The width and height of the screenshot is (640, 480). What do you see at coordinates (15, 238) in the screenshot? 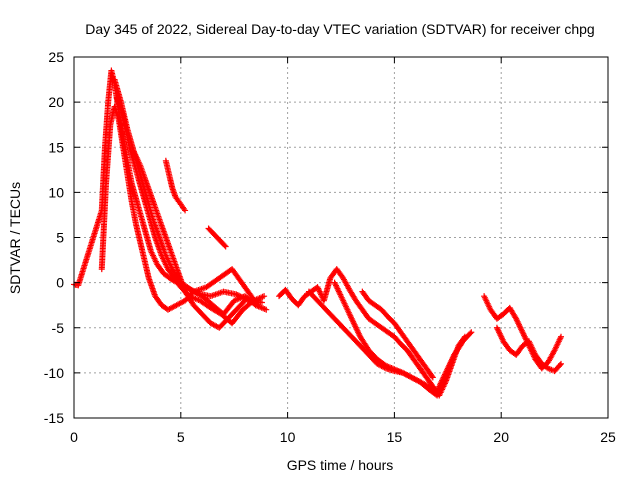
I see `y-axis-title: SDTVAR / TECUs` at bounding box center [15, 238].